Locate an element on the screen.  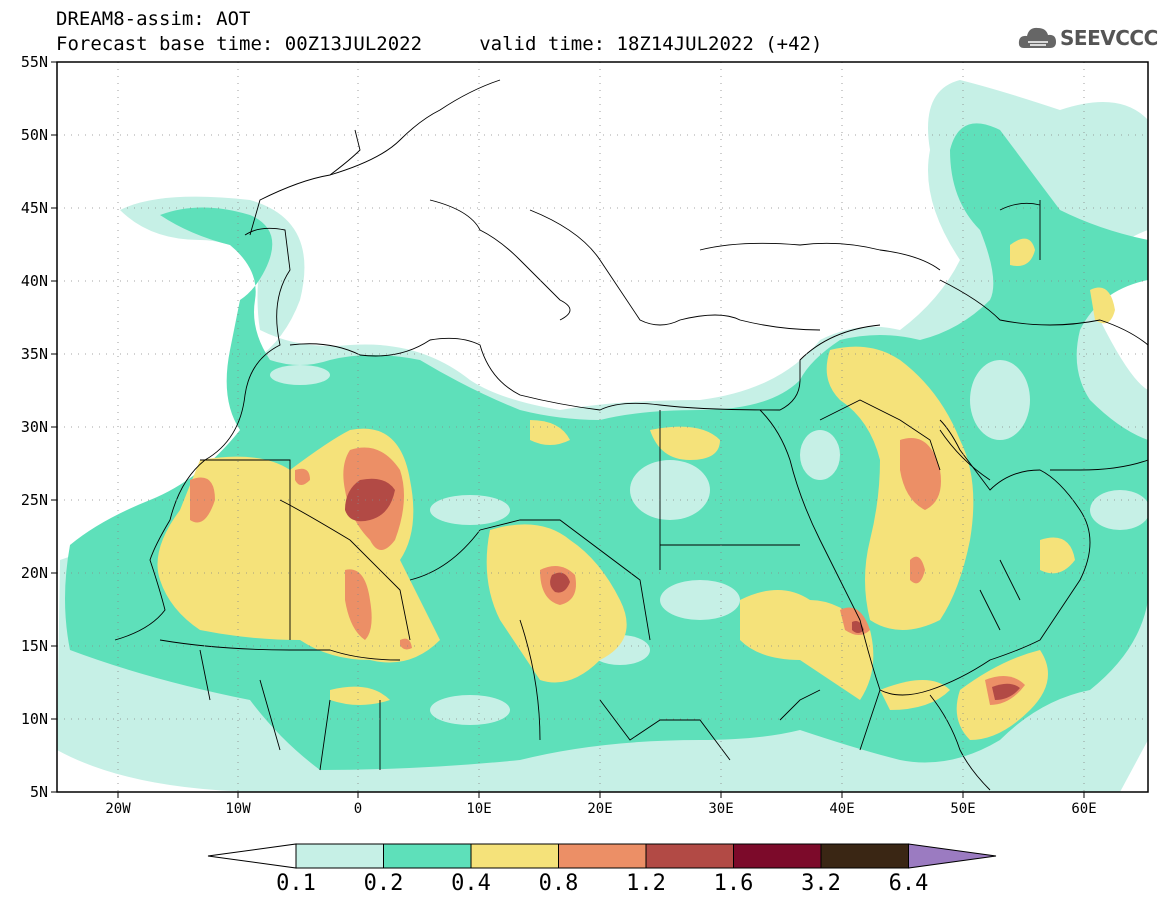
lon-label: 10W is located at coordinates (238, 809).